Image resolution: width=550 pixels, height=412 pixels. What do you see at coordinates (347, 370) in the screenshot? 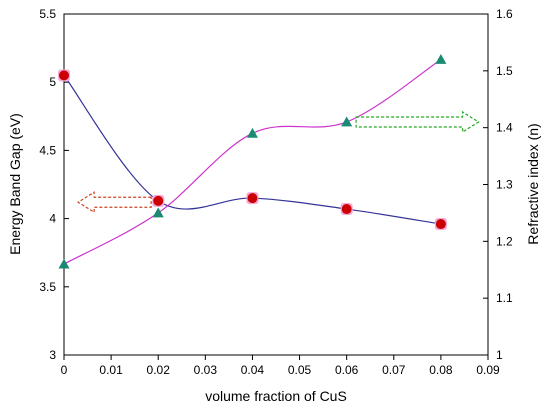
I see `x-tick-label: 0.06` at bounding box center [347, 370].